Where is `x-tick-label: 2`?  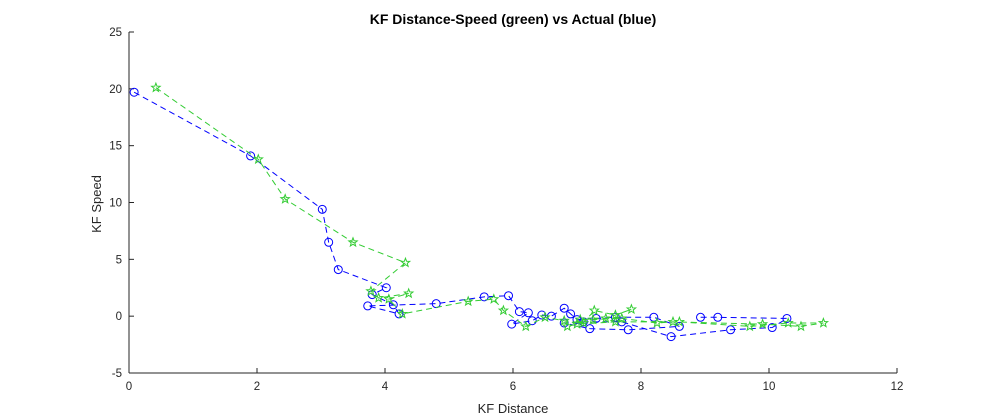
x-tick-label: 2 is located at coordinates (257, 387).